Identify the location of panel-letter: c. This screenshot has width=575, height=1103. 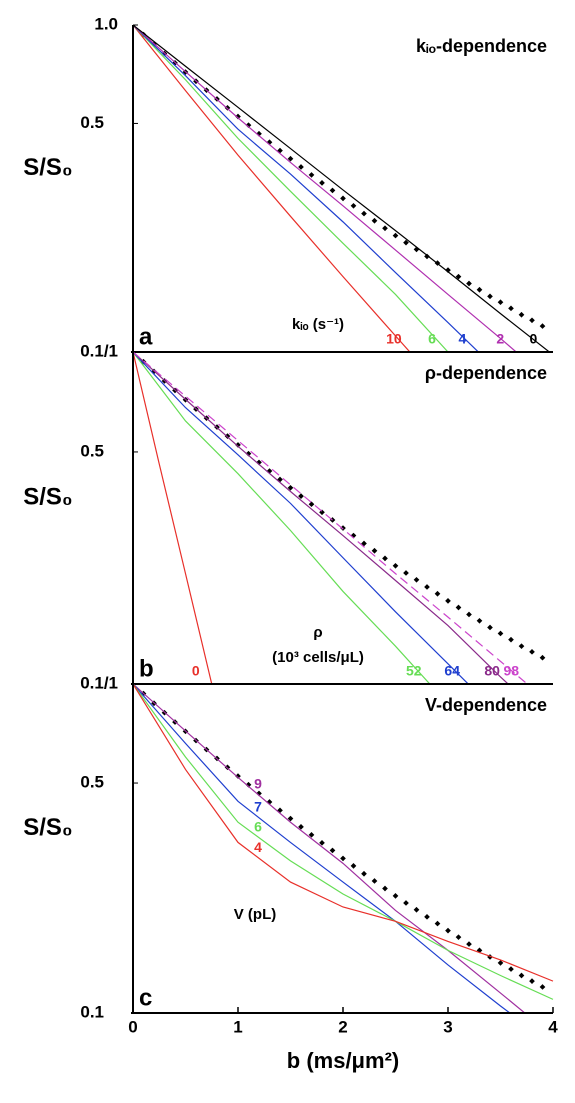
(145, 997).